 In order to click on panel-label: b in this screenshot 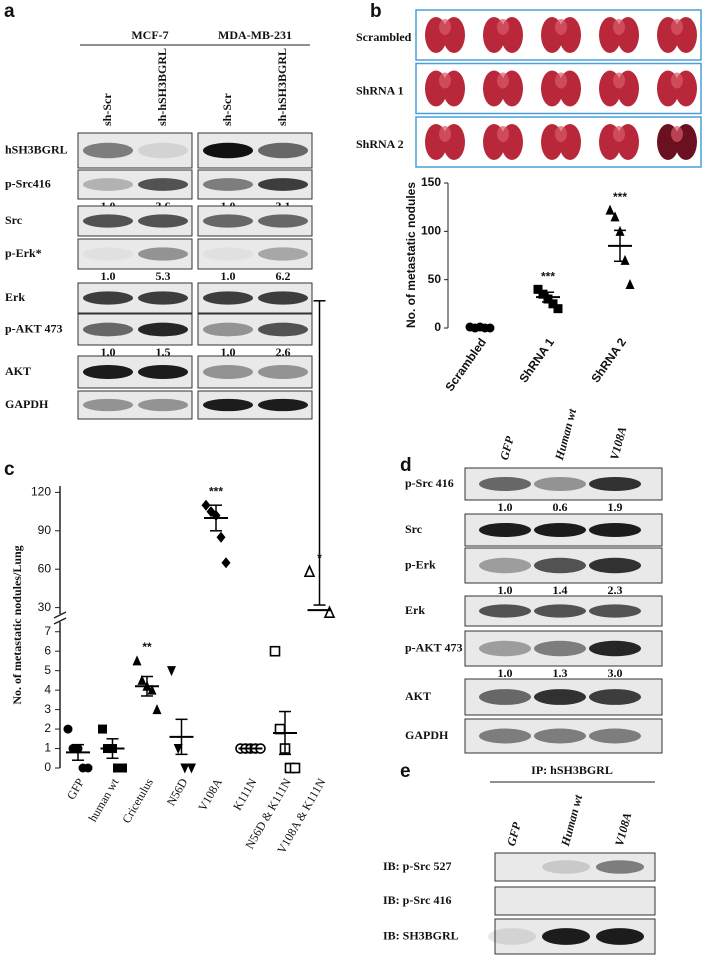, I will do `click(376, 11)`.